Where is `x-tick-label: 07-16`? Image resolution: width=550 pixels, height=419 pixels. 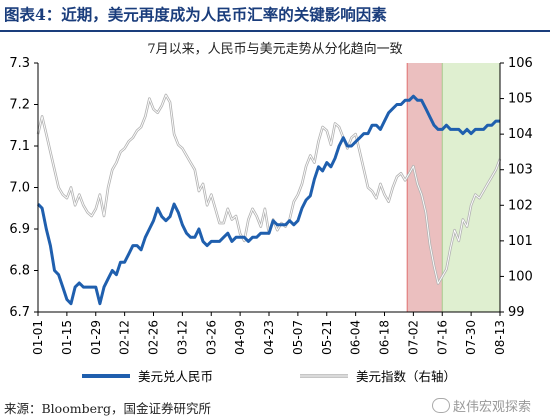
x-tick-label: 07-16 is located at coordinates (442, 337).